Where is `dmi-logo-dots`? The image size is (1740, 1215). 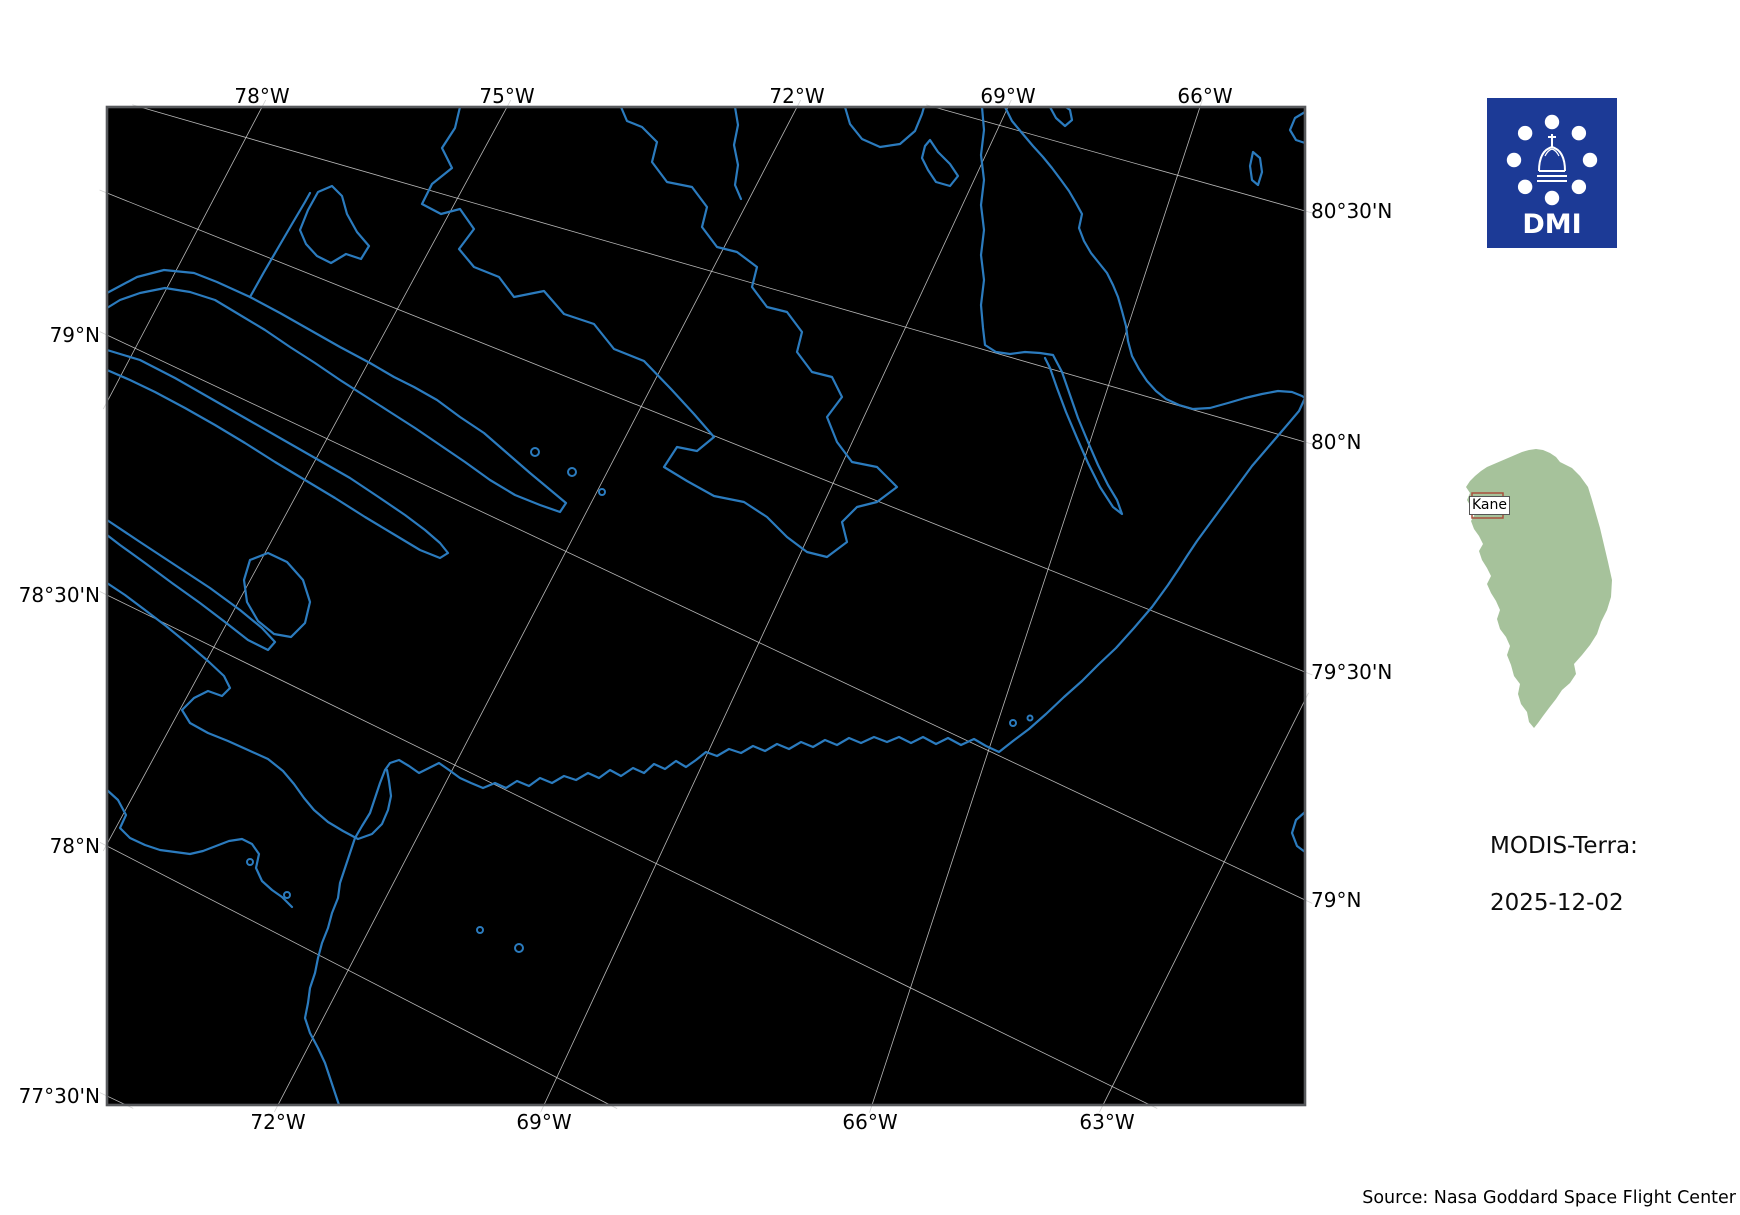 dmi-logo-dots is located at coordinates (1552, 160).